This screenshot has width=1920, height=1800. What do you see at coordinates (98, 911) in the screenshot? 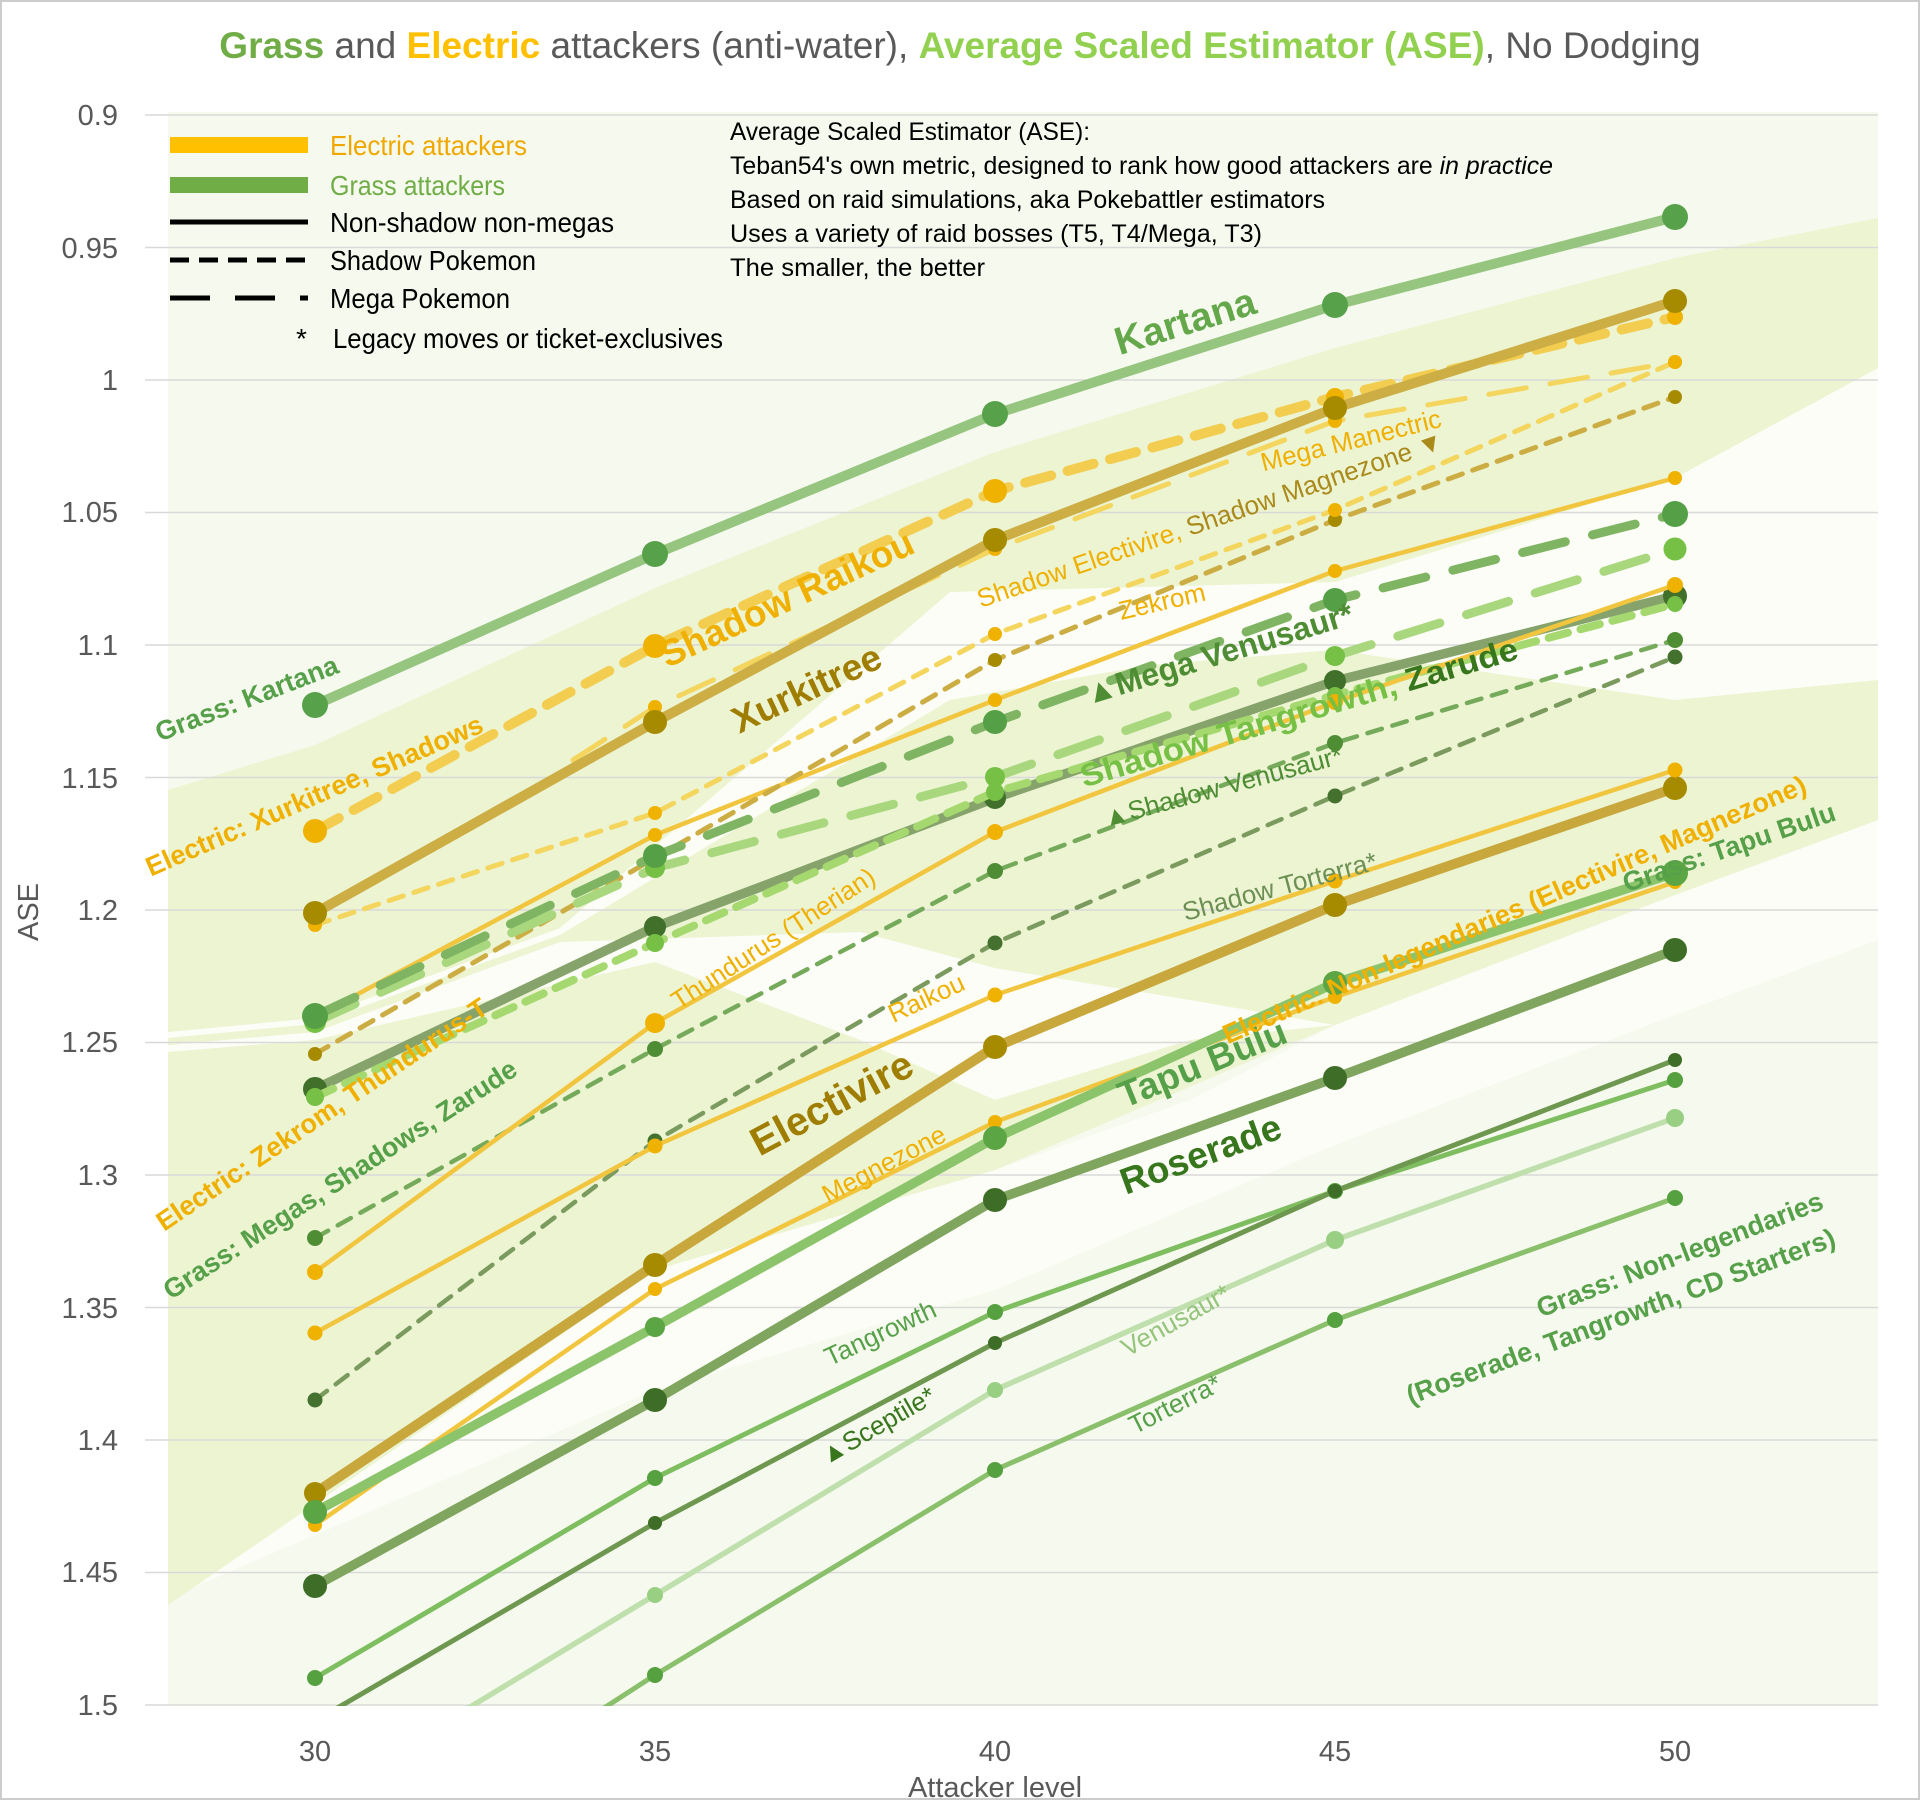
I see `svg-text: 1.2` at bounding box center [98, 911].